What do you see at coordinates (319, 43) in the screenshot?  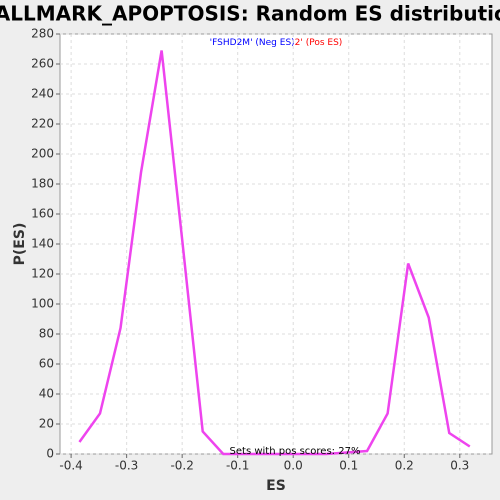 I see `legend-entry: 2' (Pos ES)` at bounding box center [319, 43].